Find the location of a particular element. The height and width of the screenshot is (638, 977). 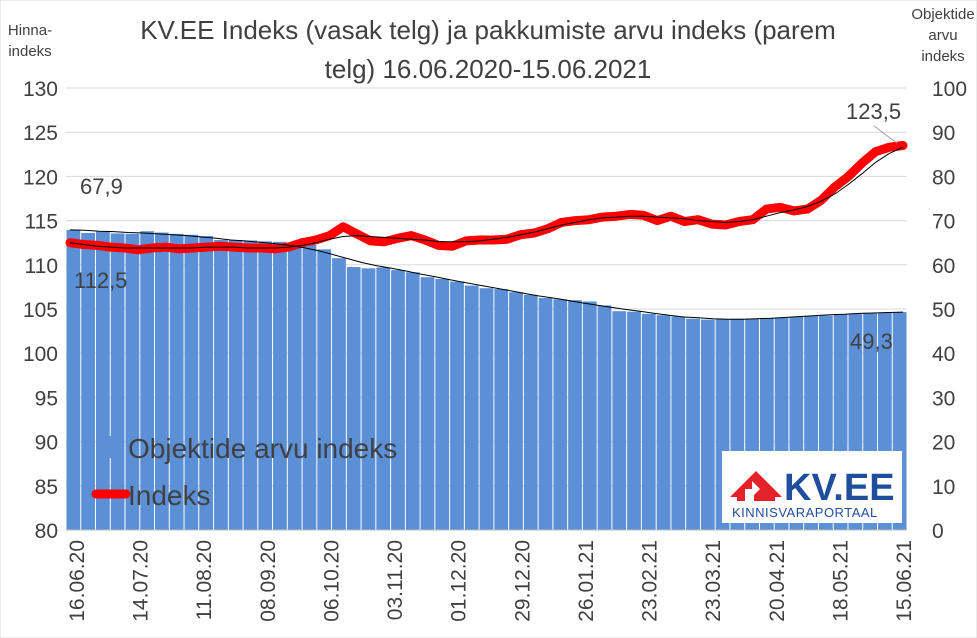

right-tick-label-7: 70 is located at coordinates (943, 222).